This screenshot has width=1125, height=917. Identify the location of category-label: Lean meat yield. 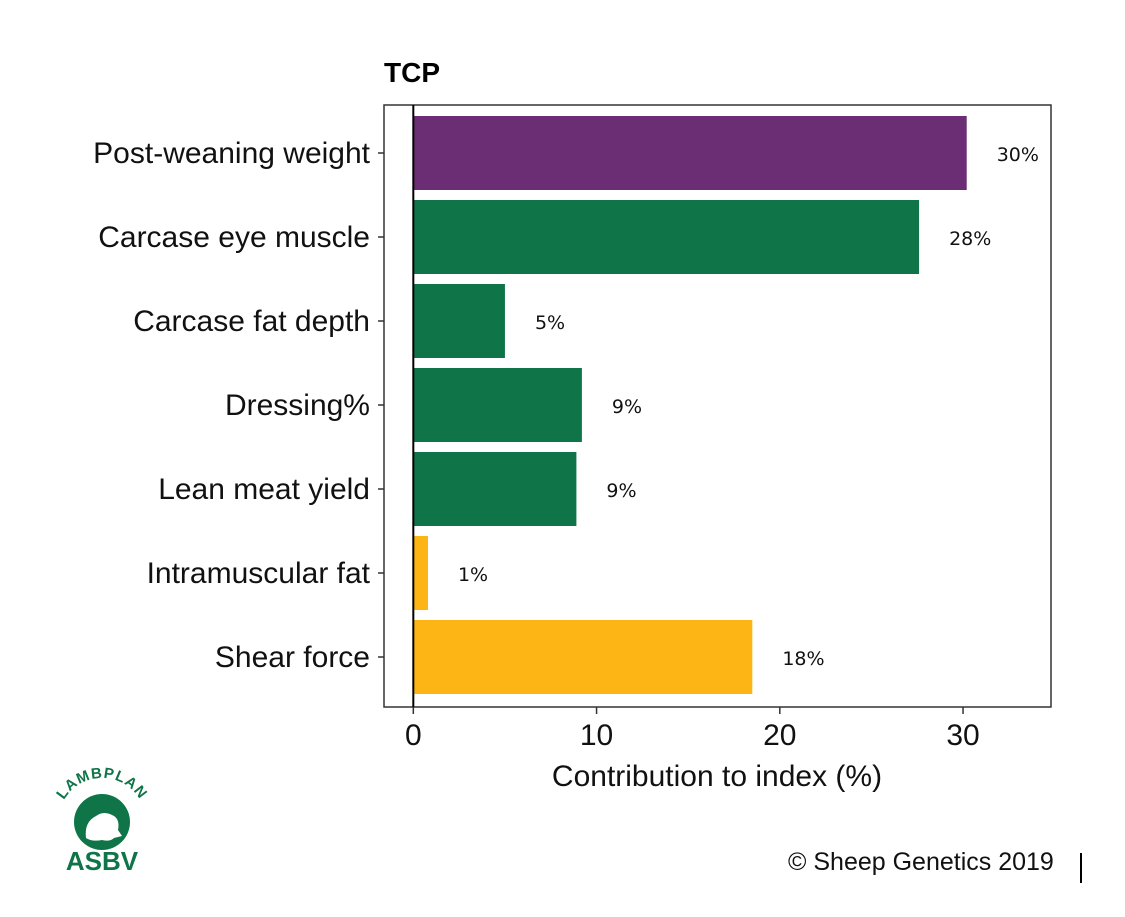
(264, 489).